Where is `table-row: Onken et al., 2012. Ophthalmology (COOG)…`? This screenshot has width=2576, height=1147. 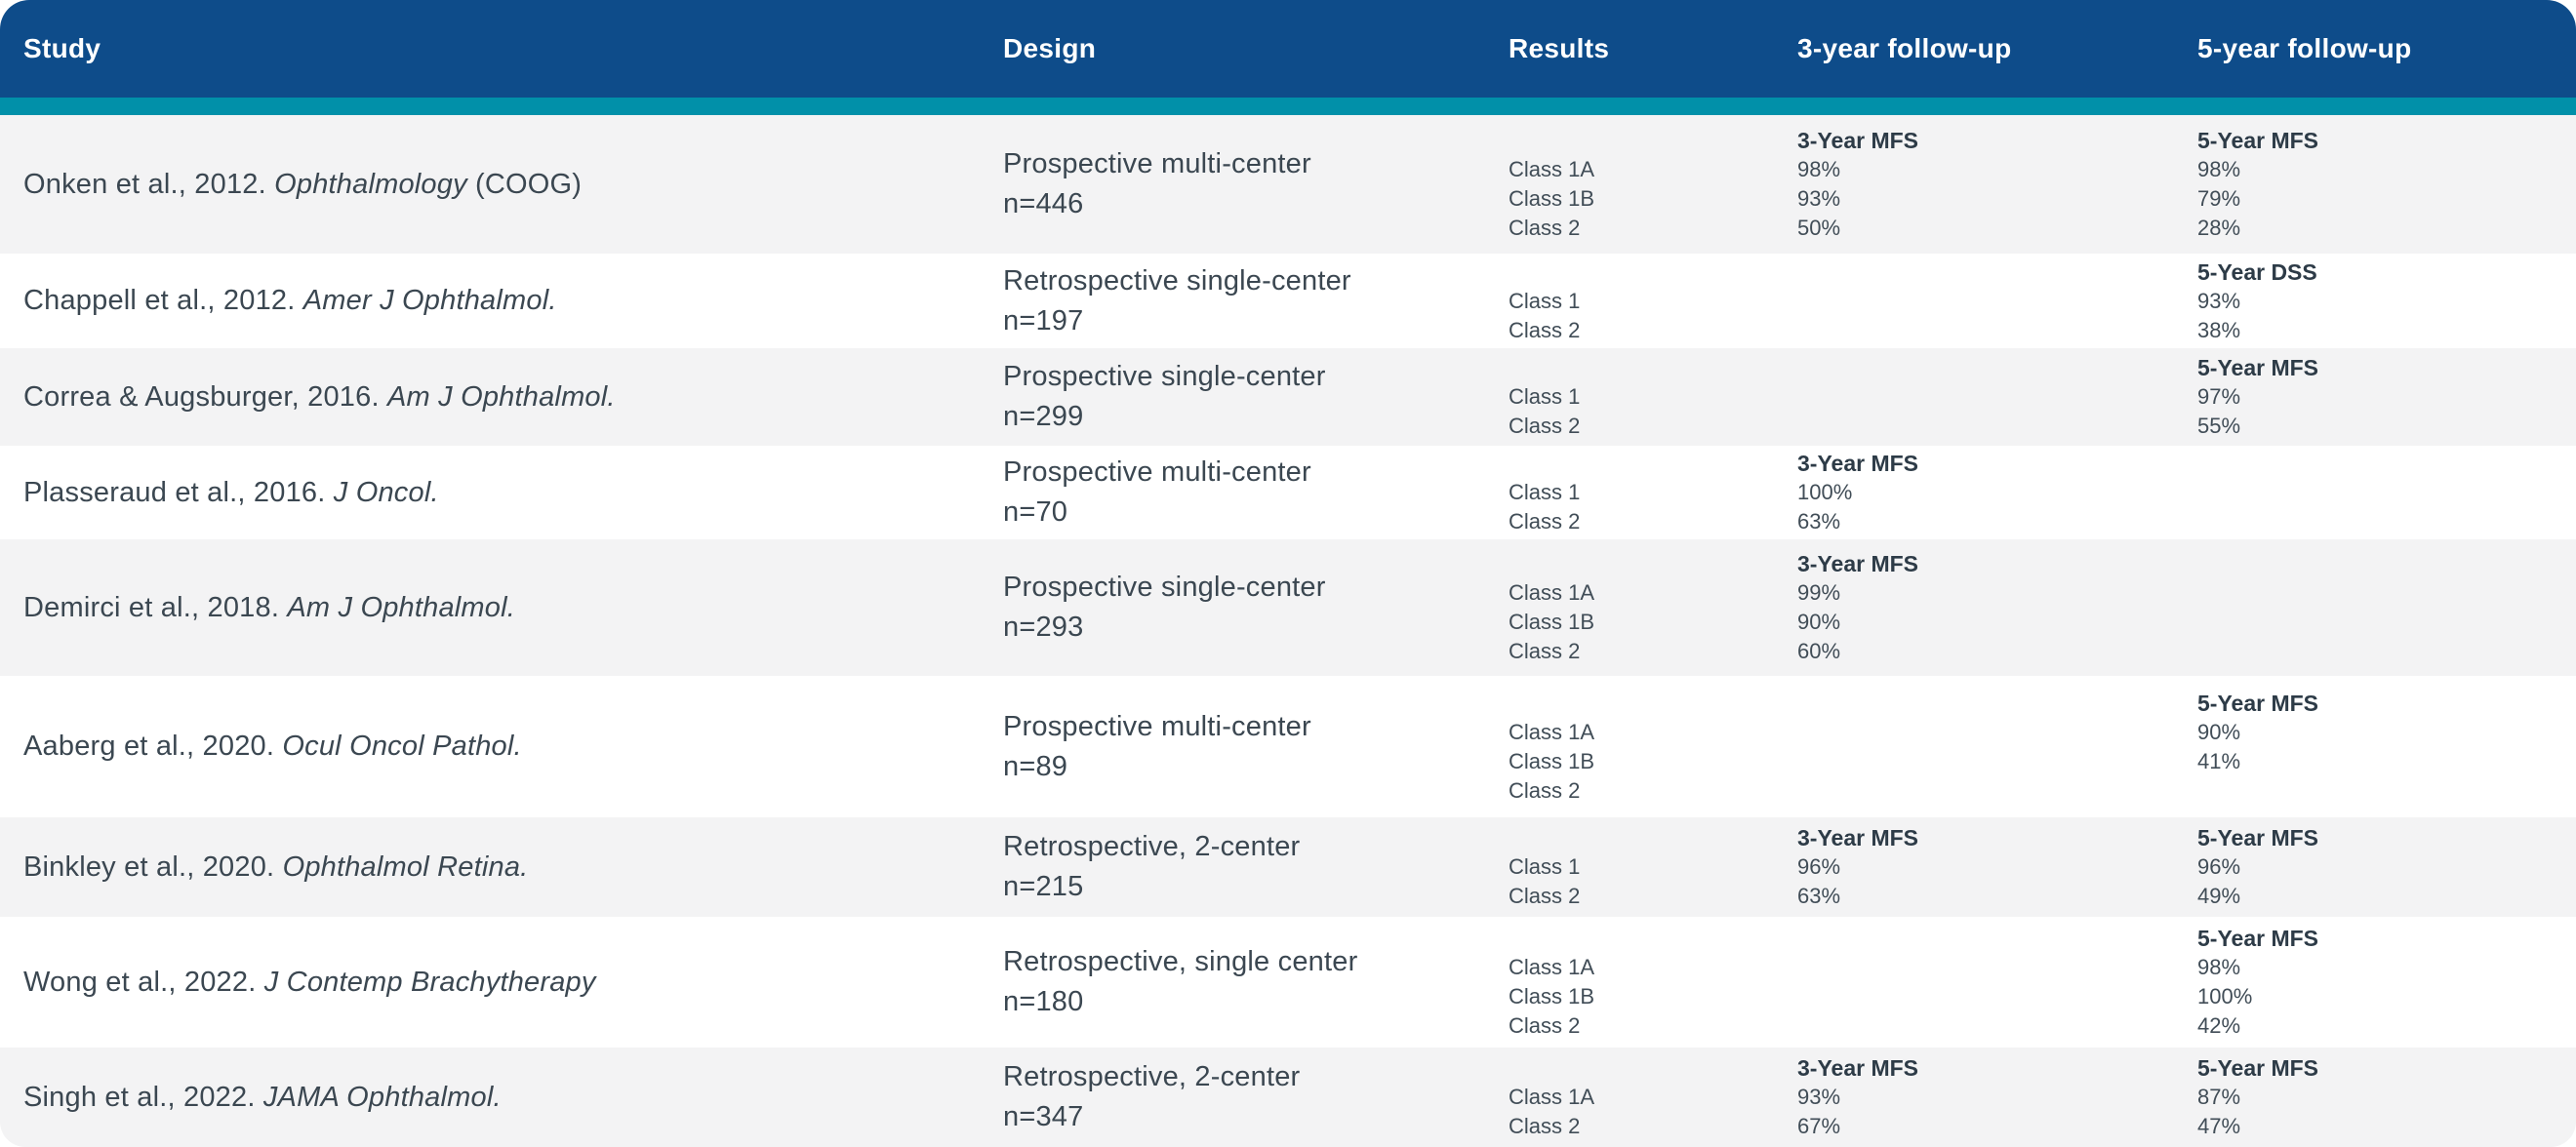 table-row: Onken et al., 2012. Ophthalmology (COOG)… is located at coordinates (1288, 184).